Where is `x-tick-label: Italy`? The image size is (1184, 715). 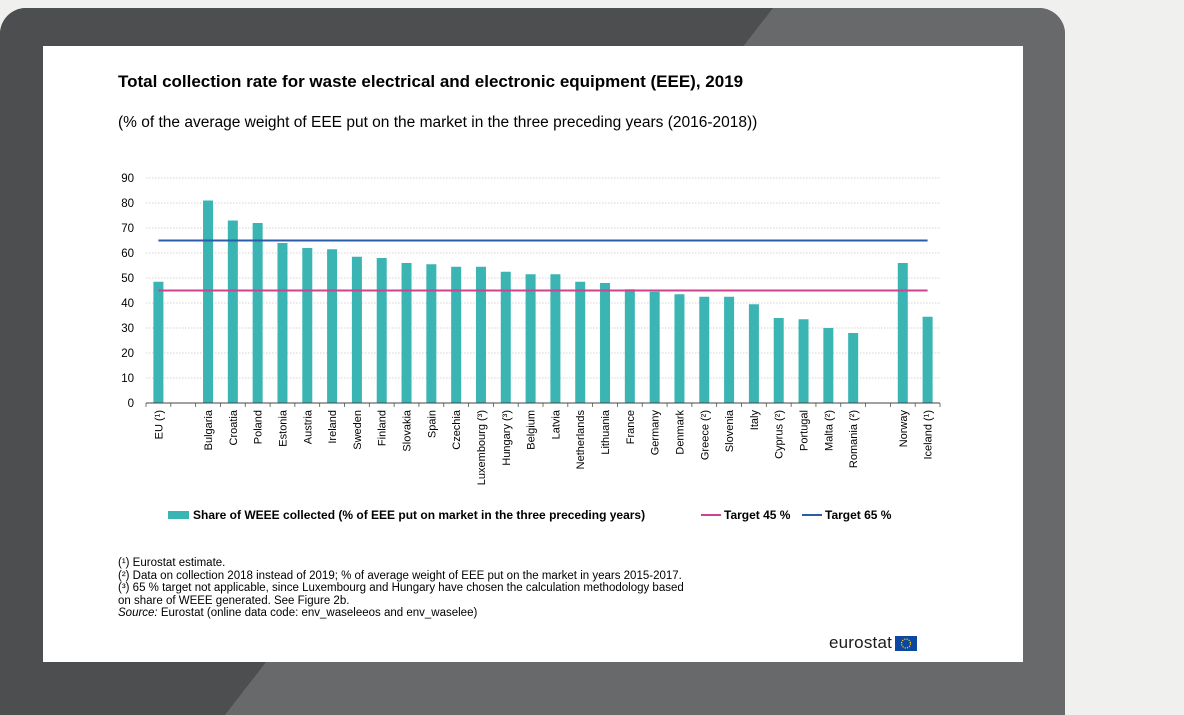
x-tick-label: Italy is located at coordinates (755, 420).